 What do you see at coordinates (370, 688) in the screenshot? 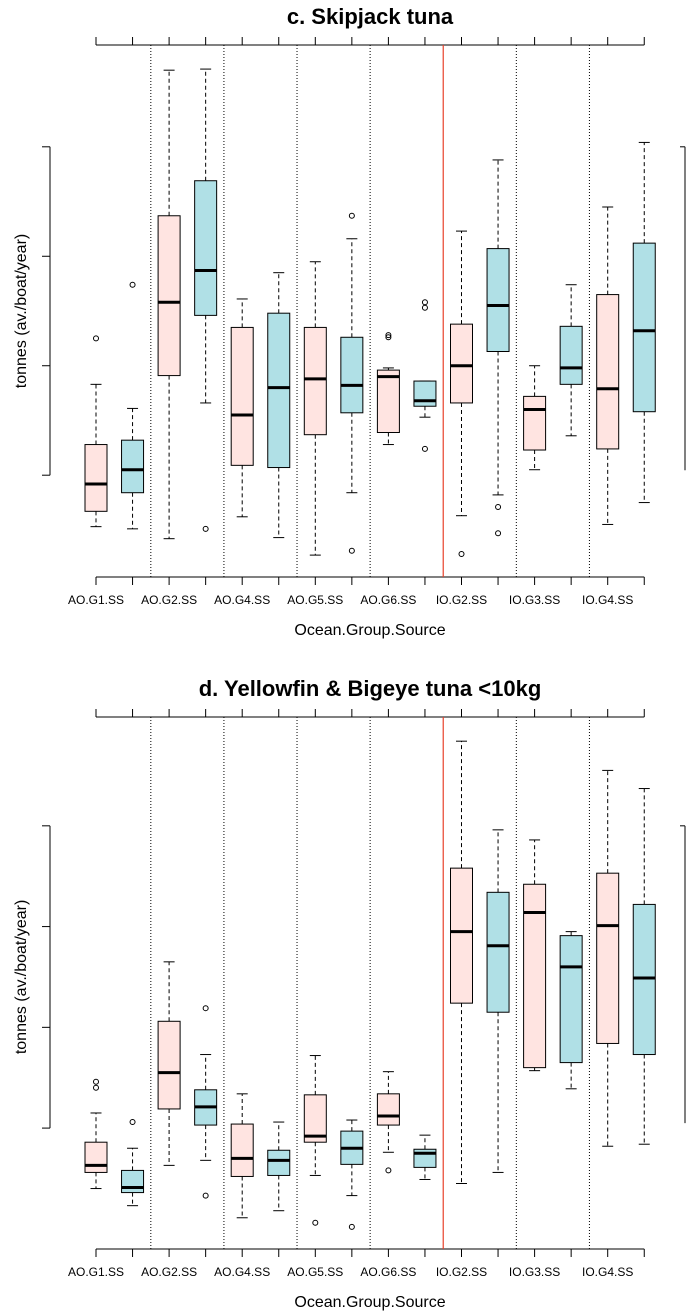
I see `chart-title: d. Yellowfin & Bigeye tuna <10kg` at bounding box center [370, 688].